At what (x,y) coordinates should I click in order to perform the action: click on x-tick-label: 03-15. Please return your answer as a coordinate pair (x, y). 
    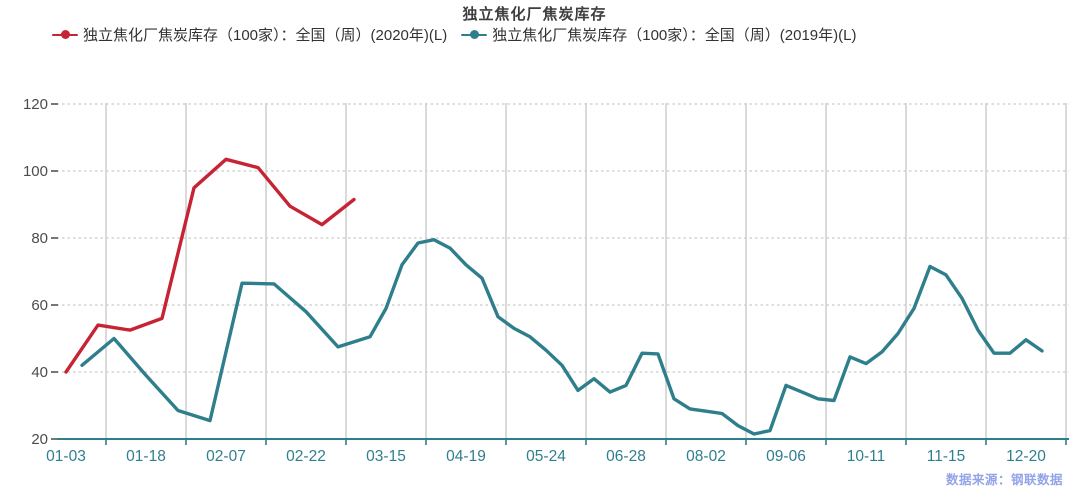
    Looking at the image, I should click on (386, 456).